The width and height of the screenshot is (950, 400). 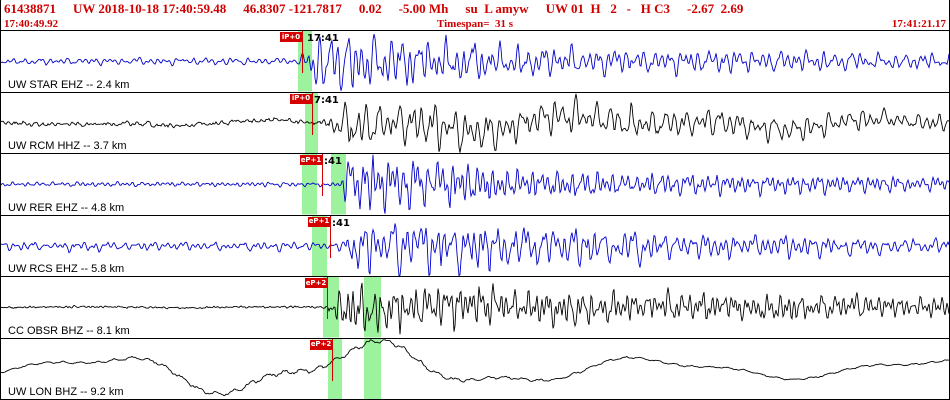 What do you see at coordinates (66, 392) in the screenshot?
I see `station-label: UW LON BHZ -- 9.2 km` at bounding box center [66, 392].